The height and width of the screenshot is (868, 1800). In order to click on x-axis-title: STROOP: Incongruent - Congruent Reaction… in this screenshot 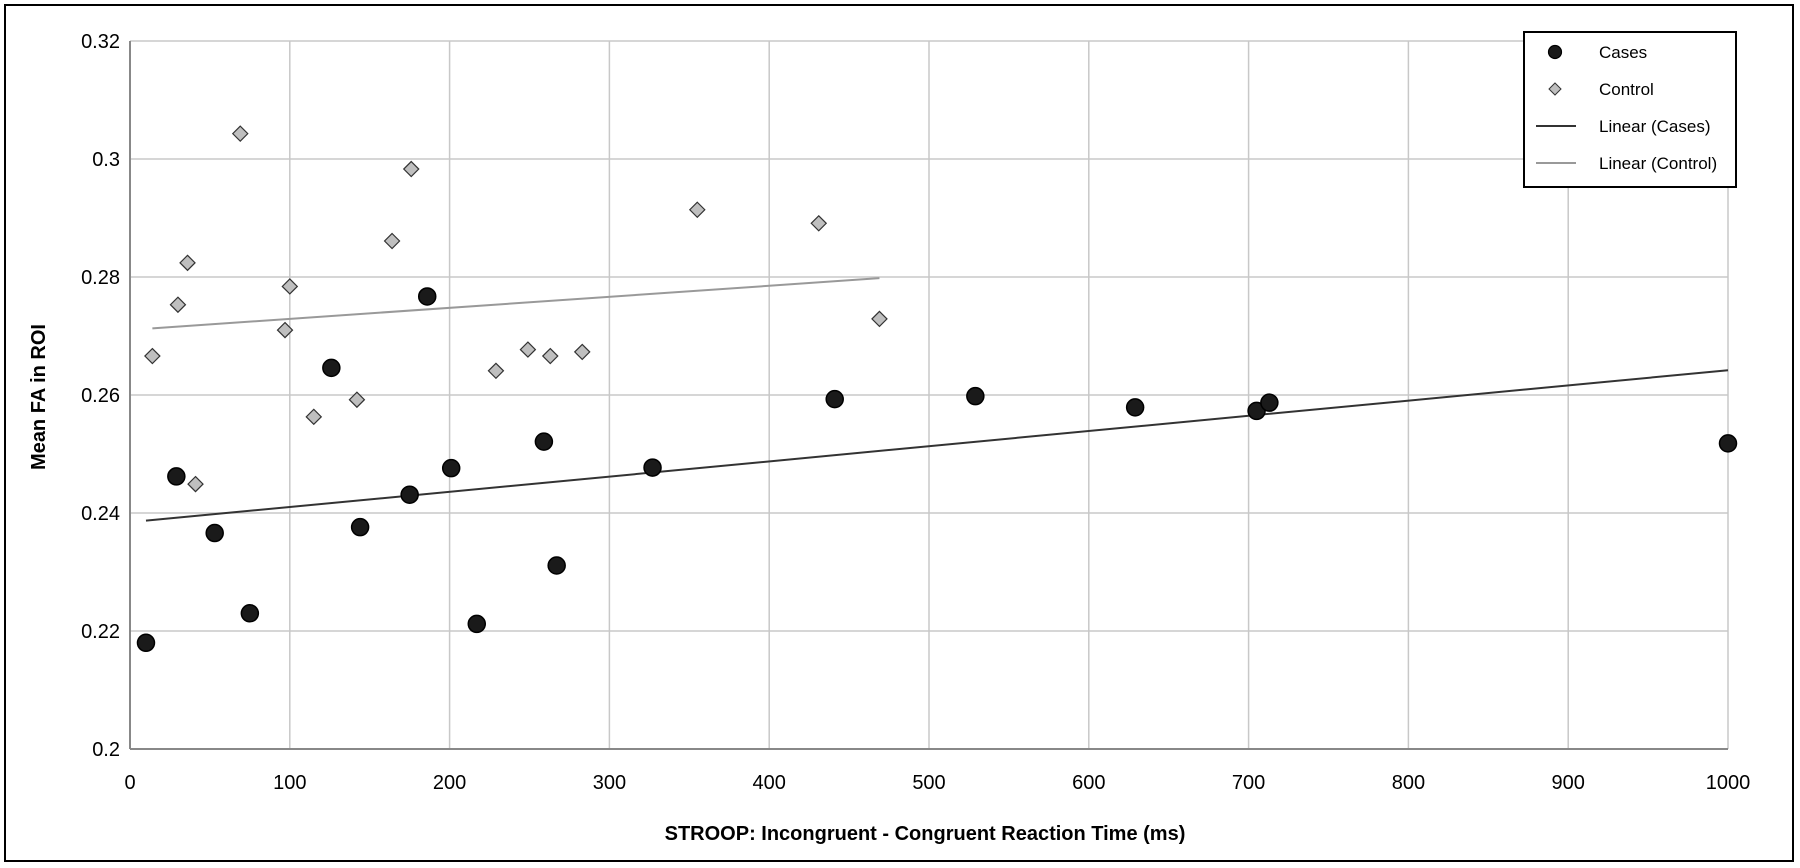, I will do `click(925, 834)`.